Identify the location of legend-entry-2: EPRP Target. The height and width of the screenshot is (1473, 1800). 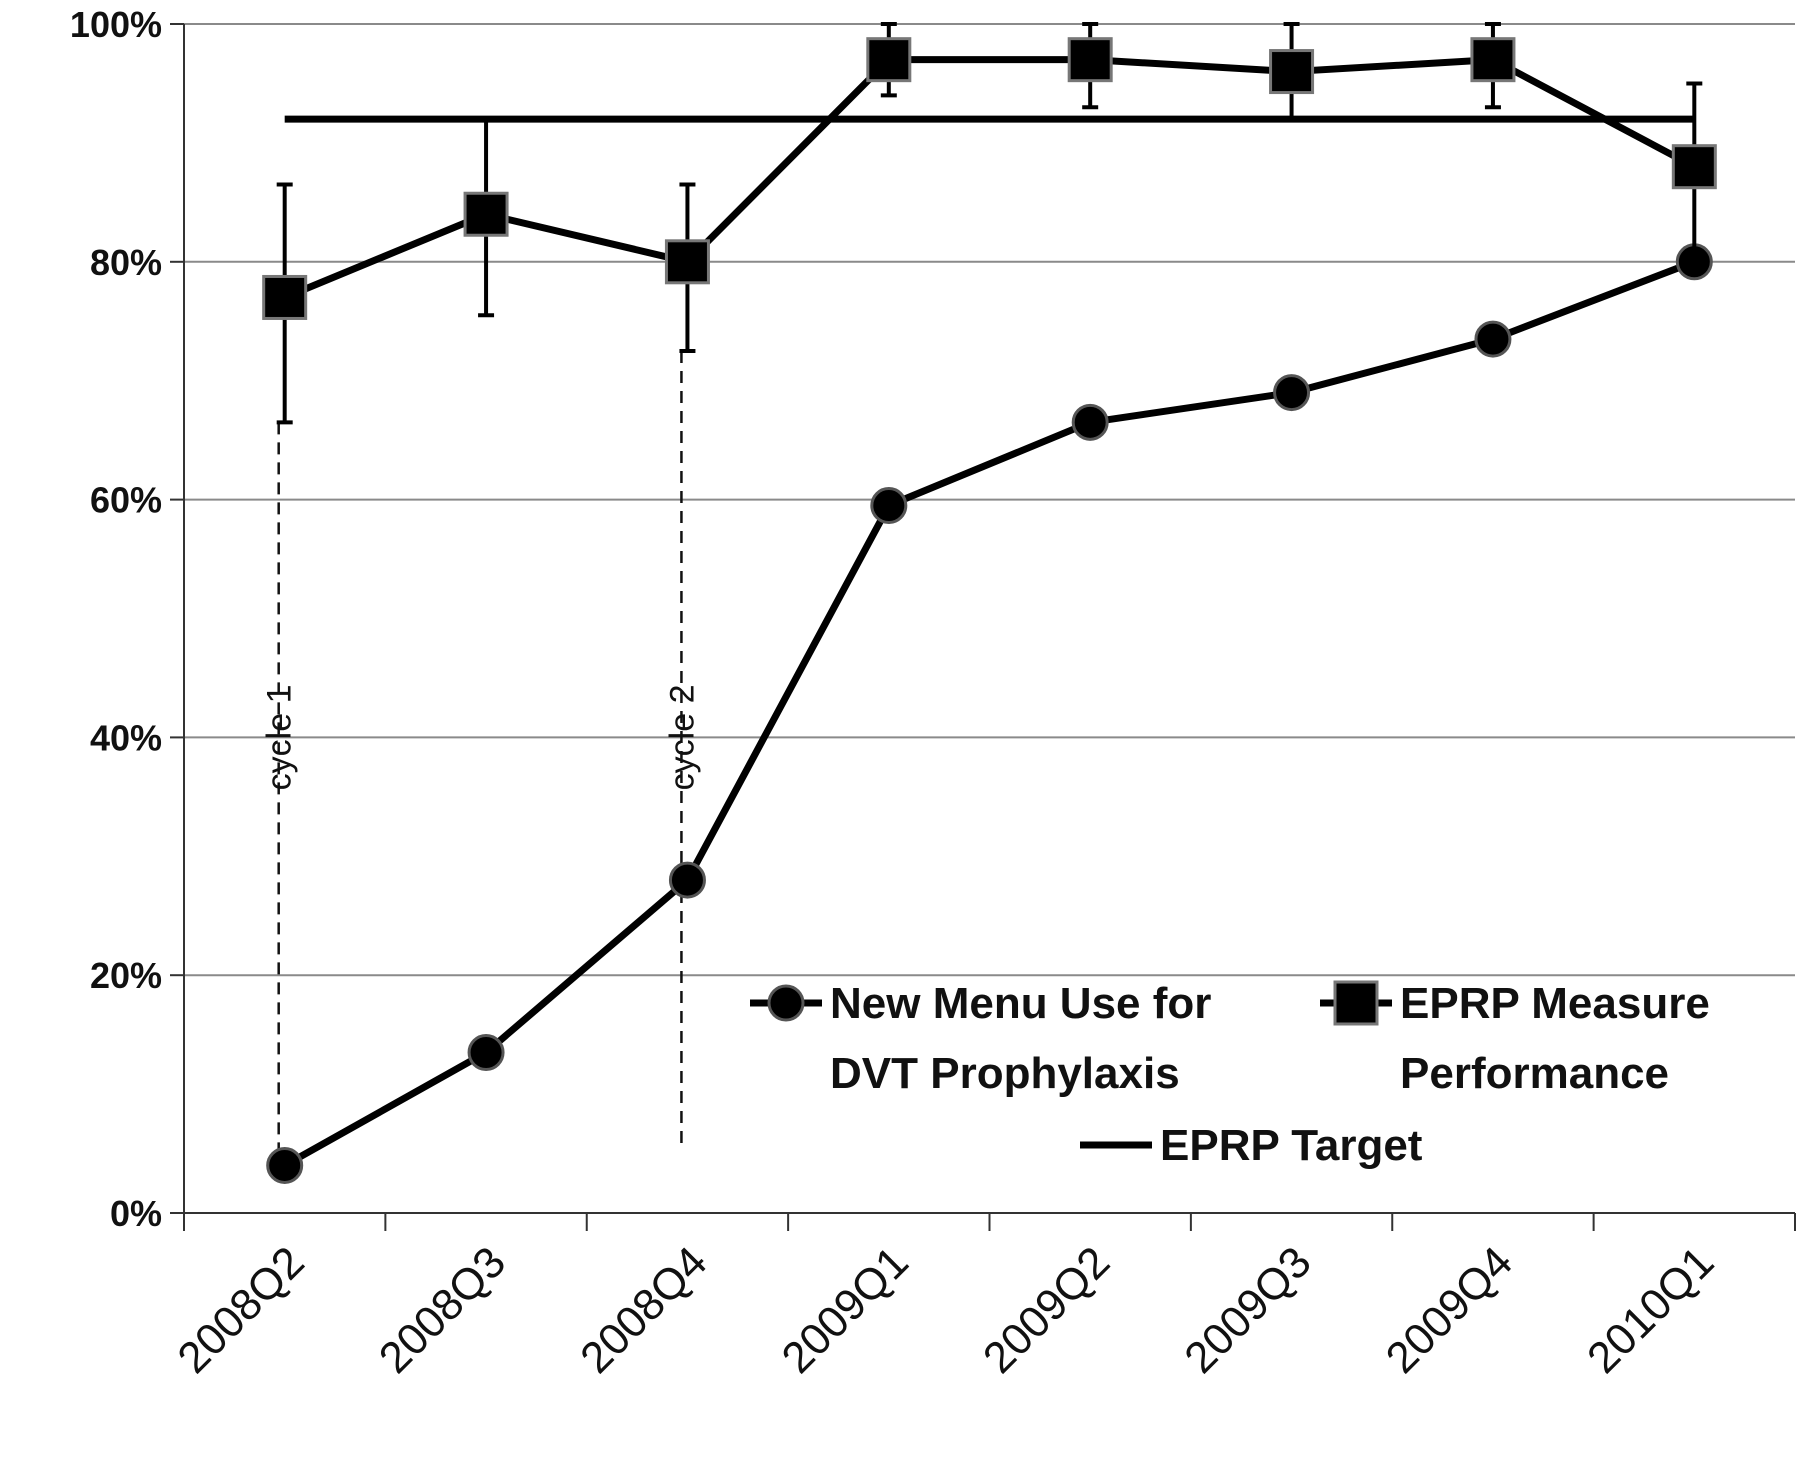
(1251, 1145).